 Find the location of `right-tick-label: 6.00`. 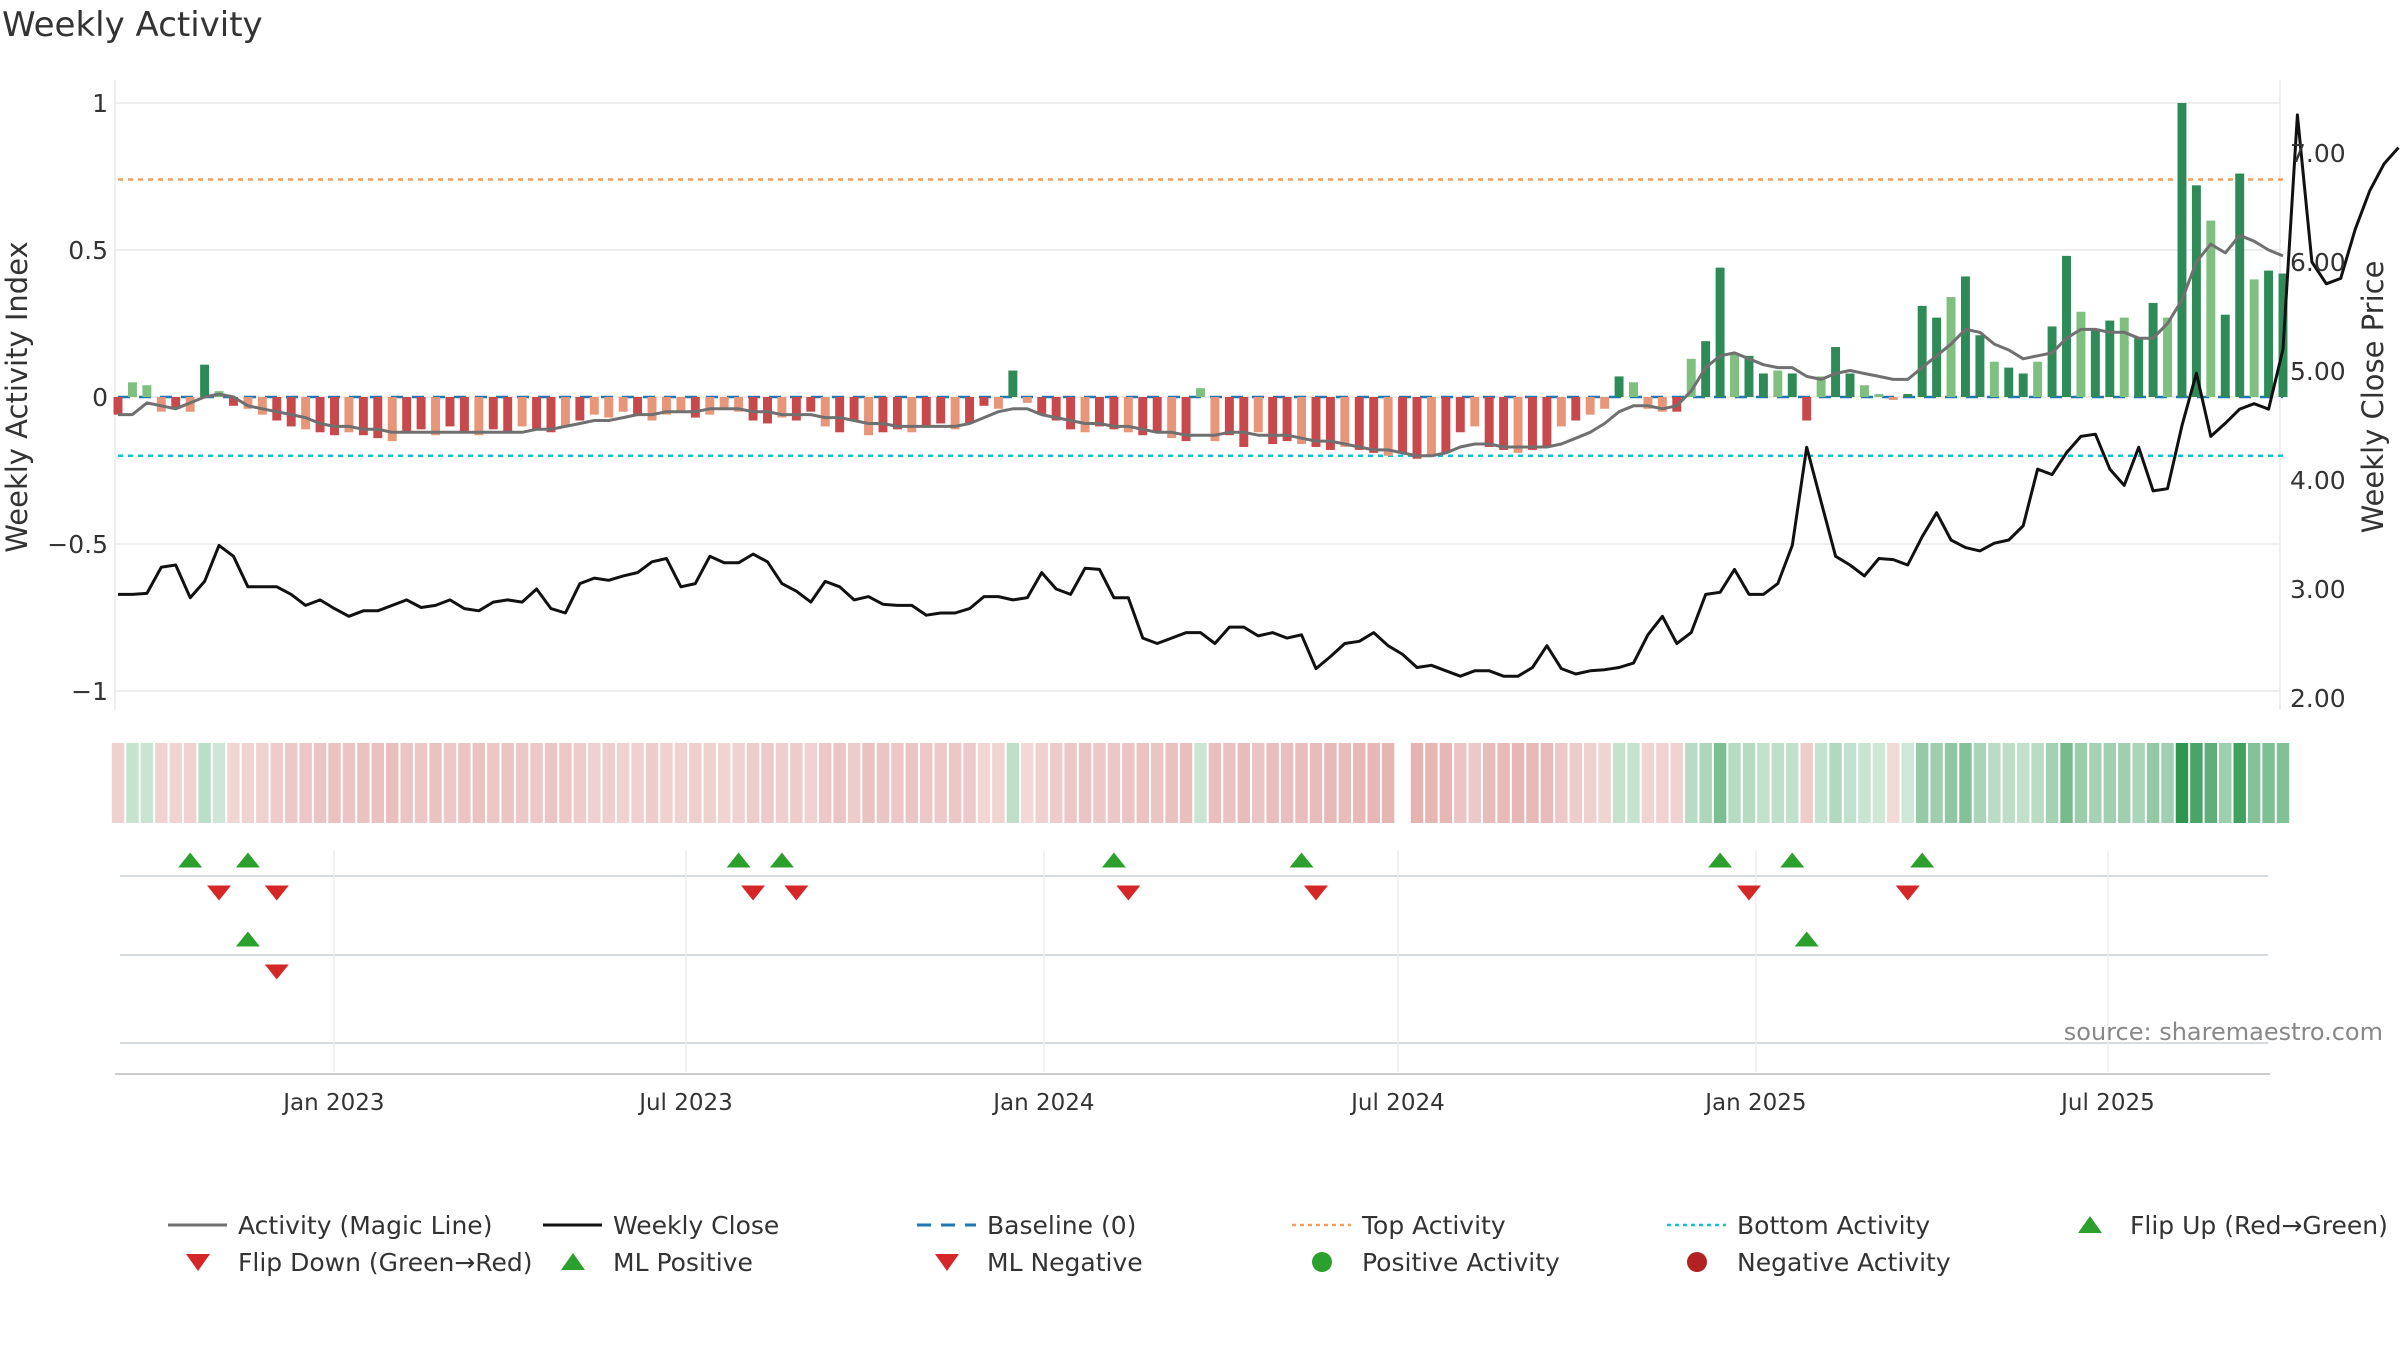

right-tick-label: 6.00 is located at coordinates (2318, 262).